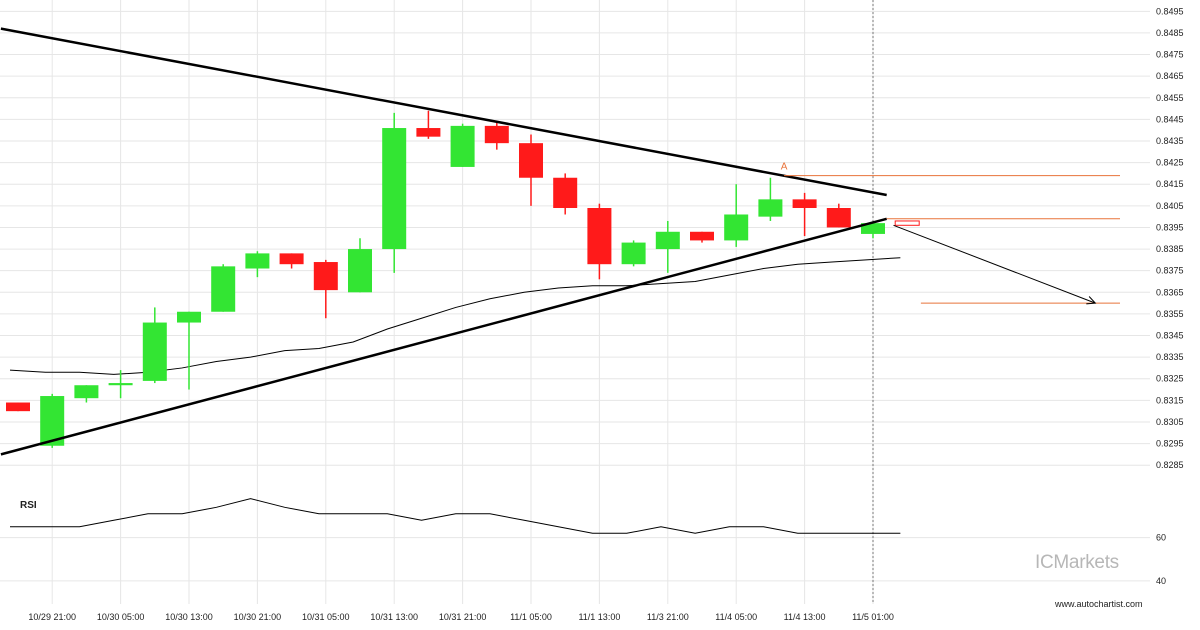 This screenshot has height=630, width=1200. Describe the element at coordinates (1170, 271) in the screenshot. I see `y-tick-label: 0.8375` at that location.